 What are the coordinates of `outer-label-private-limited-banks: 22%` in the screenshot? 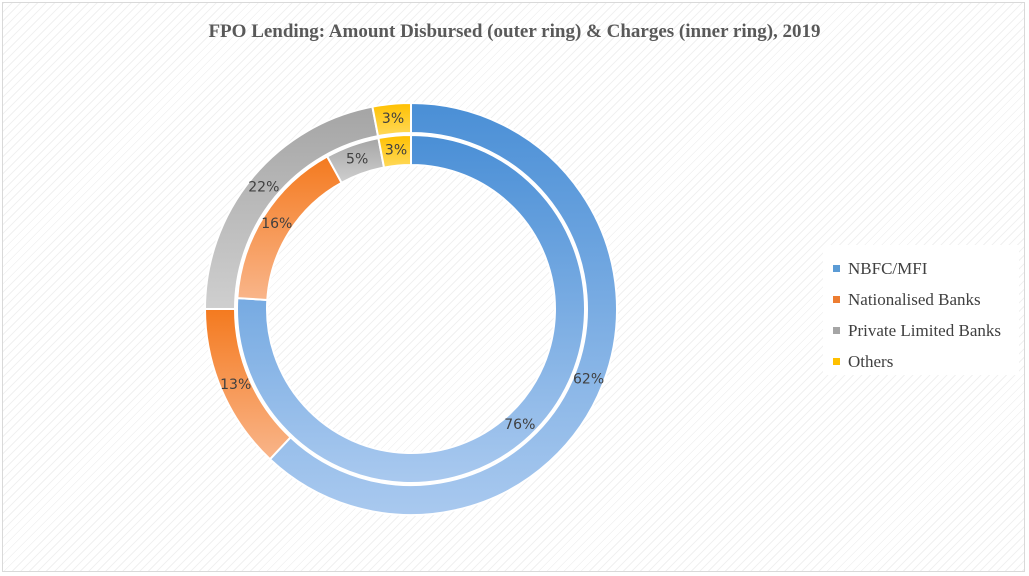 It's located at (263, 187).